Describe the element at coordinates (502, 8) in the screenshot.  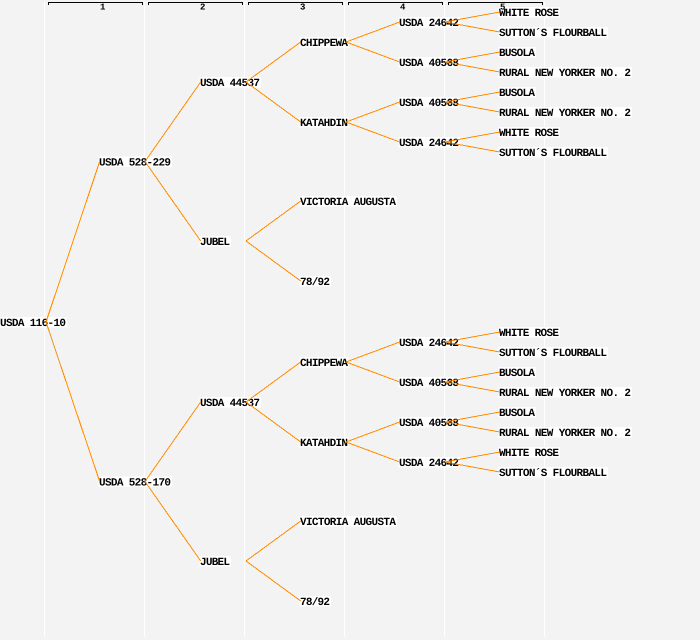
I see `svg-text: 5` at that location.